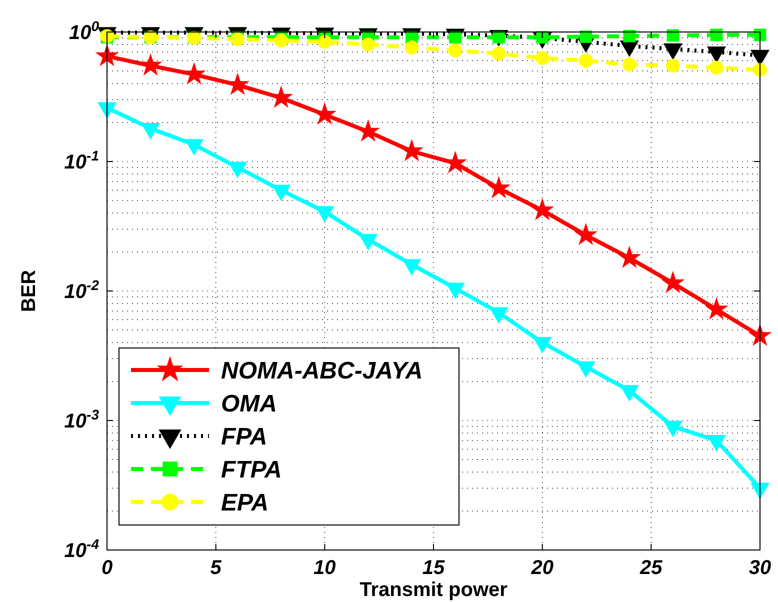 This screenshot has width=778, height=602. Describe the element at coordinates (245, 502) in the screenshot. I see `legend-label: EPA` at that location.